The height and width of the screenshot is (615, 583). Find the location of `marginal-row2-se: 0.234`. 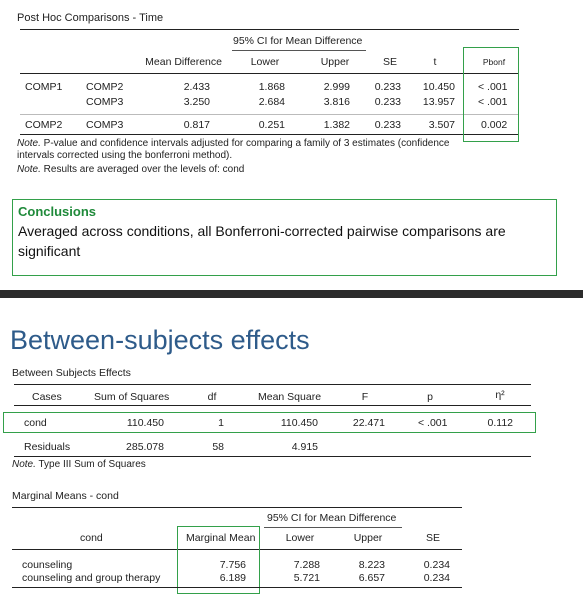

marginal-row2-se: 0.234 is located at coordinates (436, 578).